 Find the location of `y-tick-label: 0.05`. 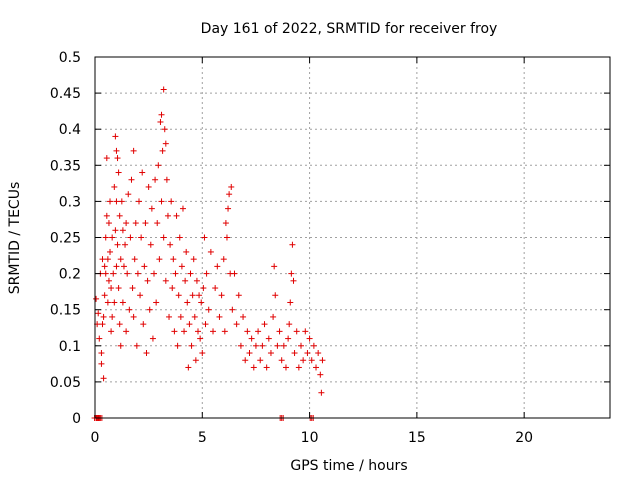

y-tick-label: 0.05 is located at coordinates (65, 383).